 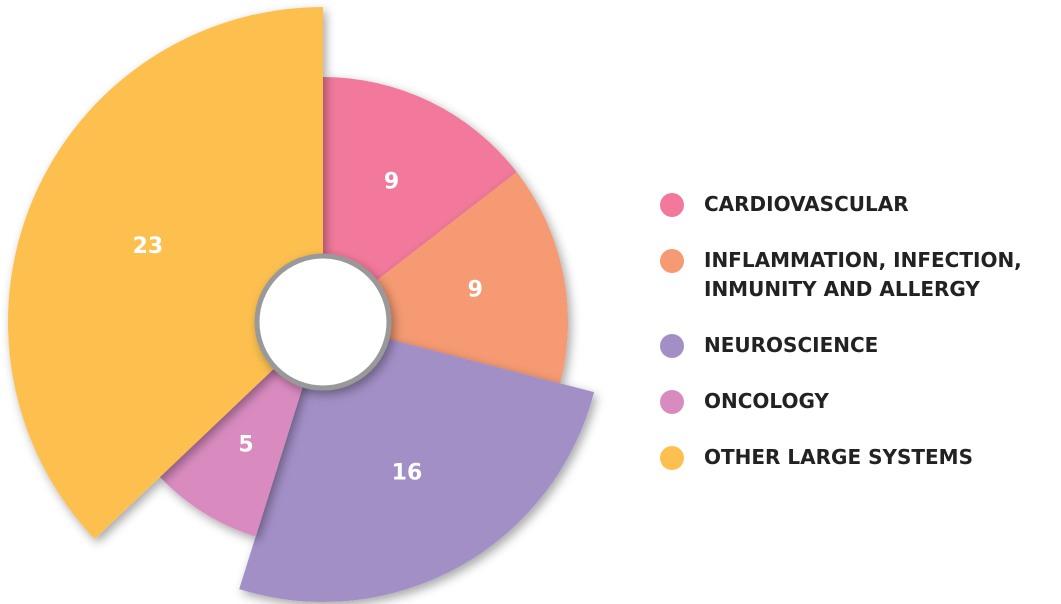 What do you see at coordinates (860, 401) in the screenshot?
I see `legend-item: ONCOLOGY` at bounding box center [860, 401].